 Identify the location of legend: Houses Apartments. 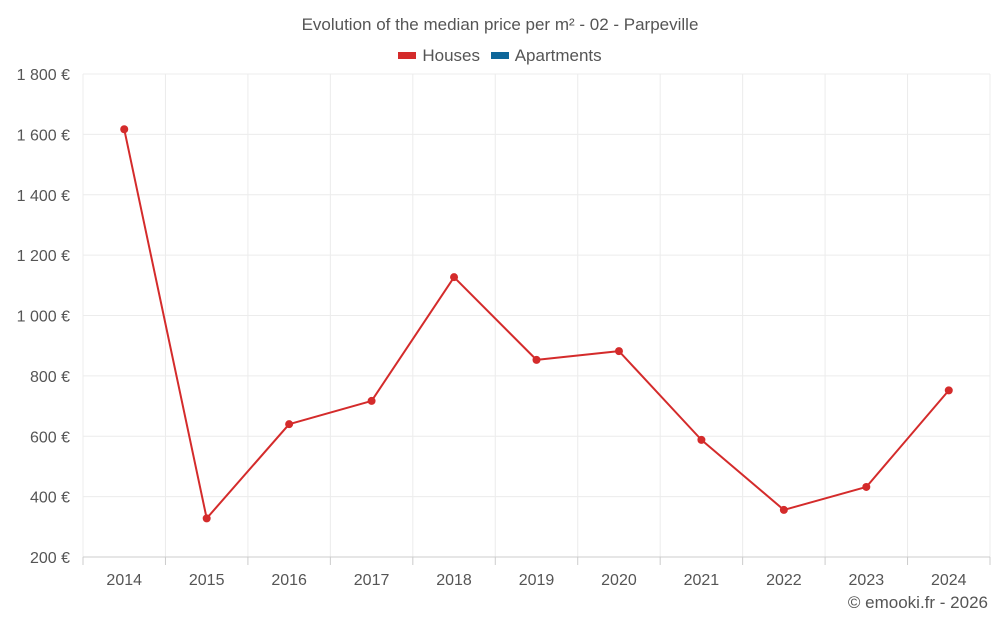
(500, 55).